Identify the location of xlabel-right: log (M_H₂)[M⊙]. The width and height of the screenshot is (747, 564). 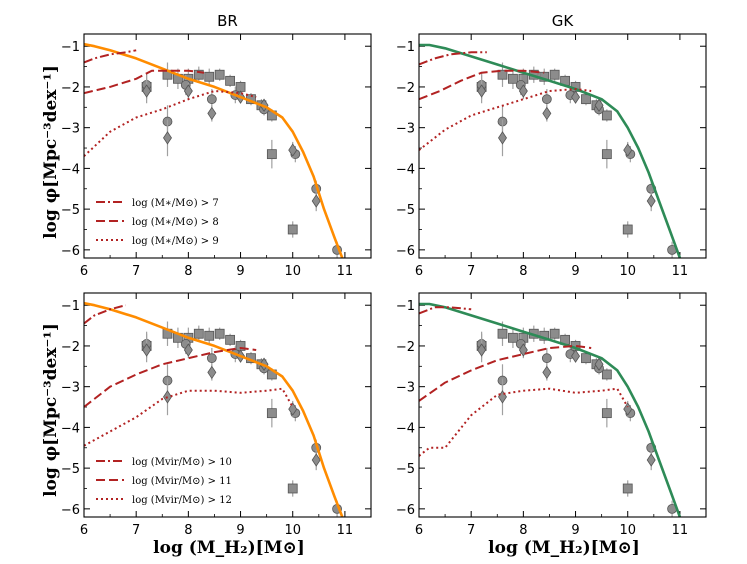
(564, 548).